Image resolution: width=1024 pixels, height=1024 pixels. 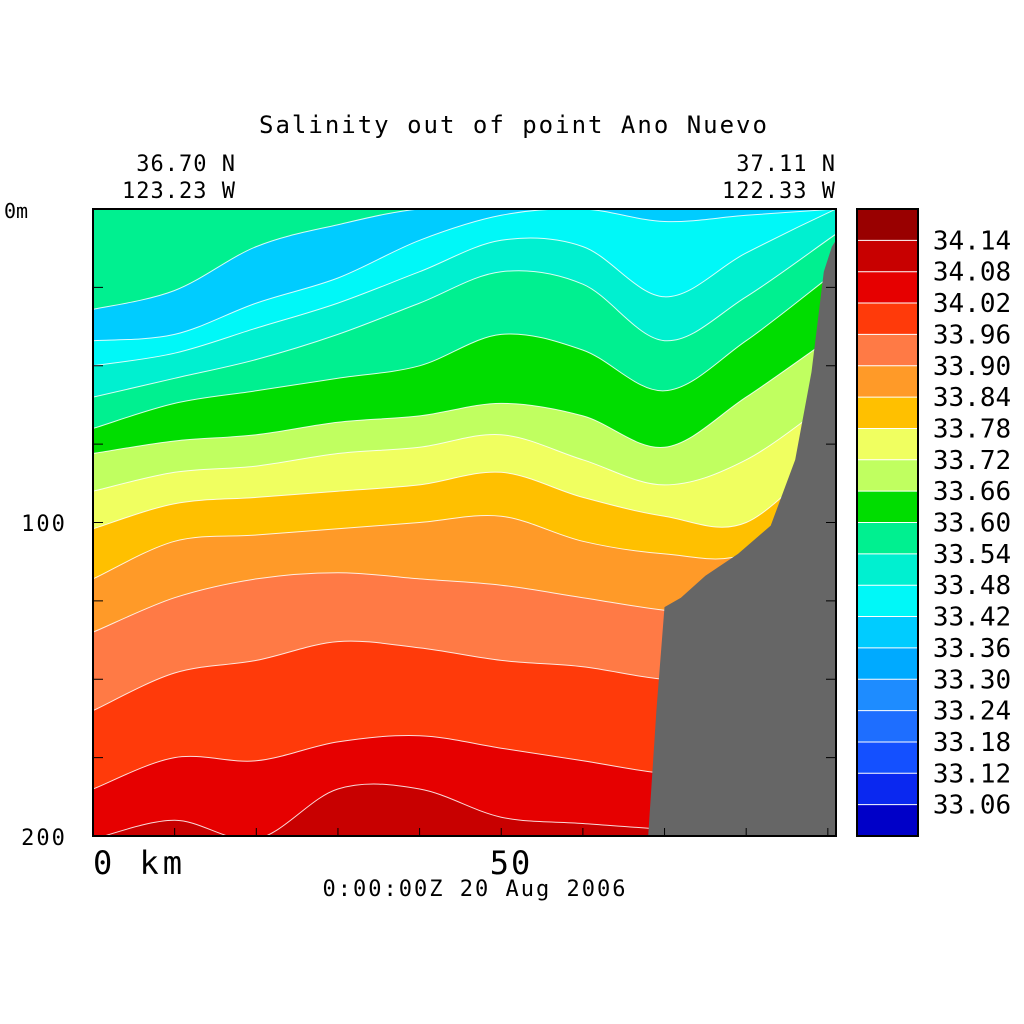 I want to click on seafloor-mask, so click(x=742, y=538).